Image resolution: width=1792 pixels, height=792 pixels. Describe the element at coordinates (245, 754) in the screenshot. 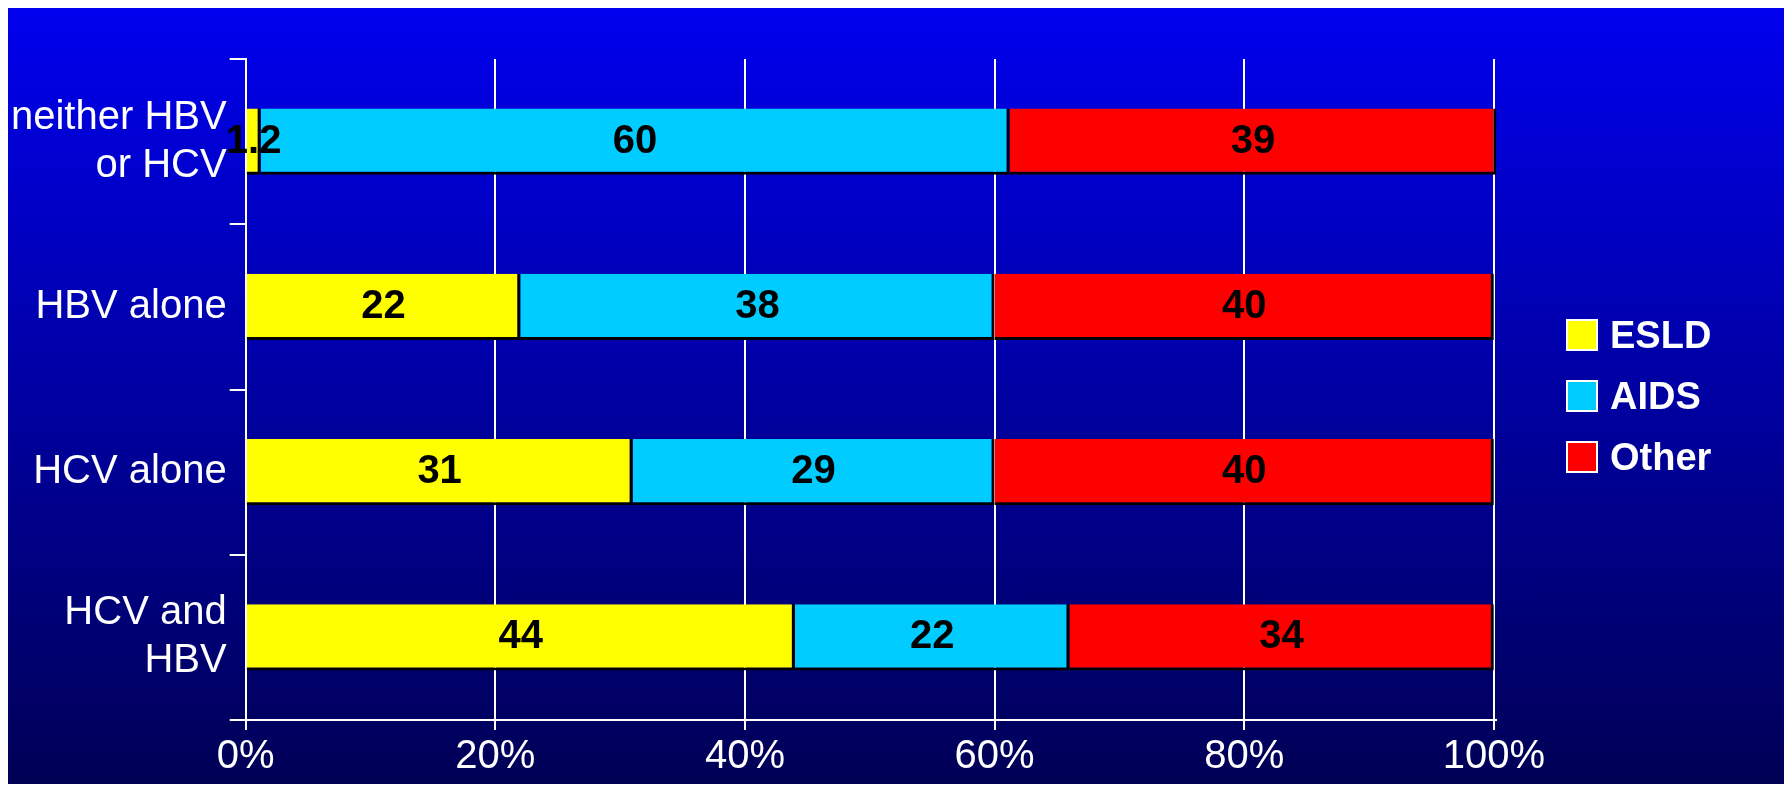

I see `x-tick-label: 0%` at that location.